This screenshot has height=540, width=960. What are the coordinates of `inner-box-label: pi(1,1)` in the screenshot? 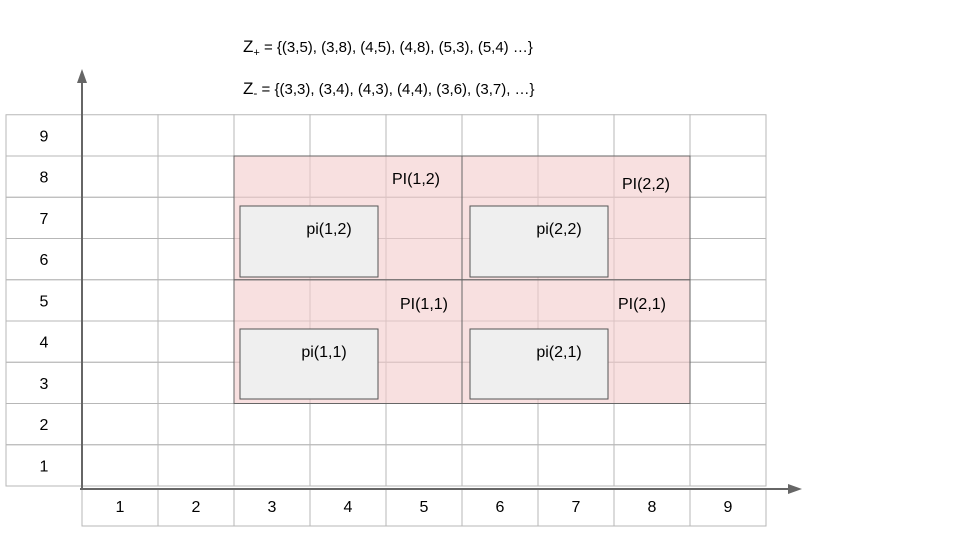 It's located at (323, 352).